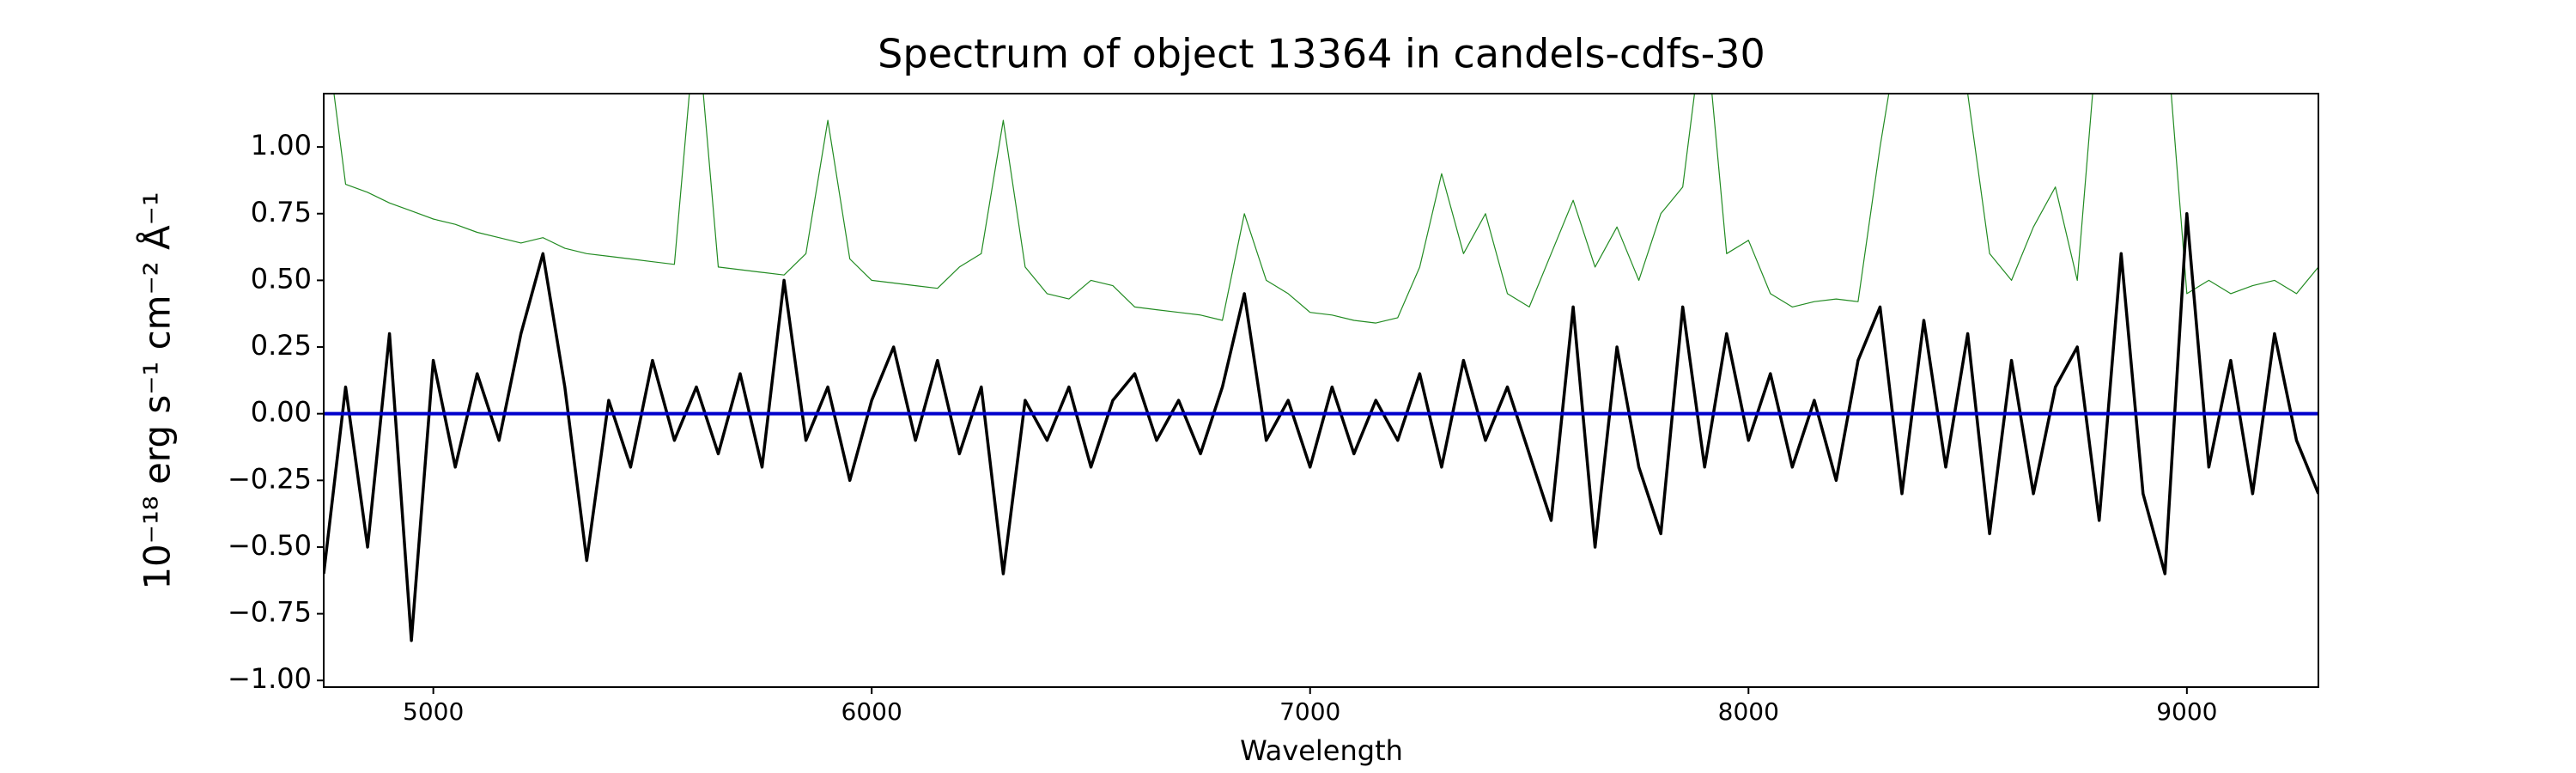 The image size is (2576, 773). I want to click on y-tick-label: −0.25, so click(270, 478).